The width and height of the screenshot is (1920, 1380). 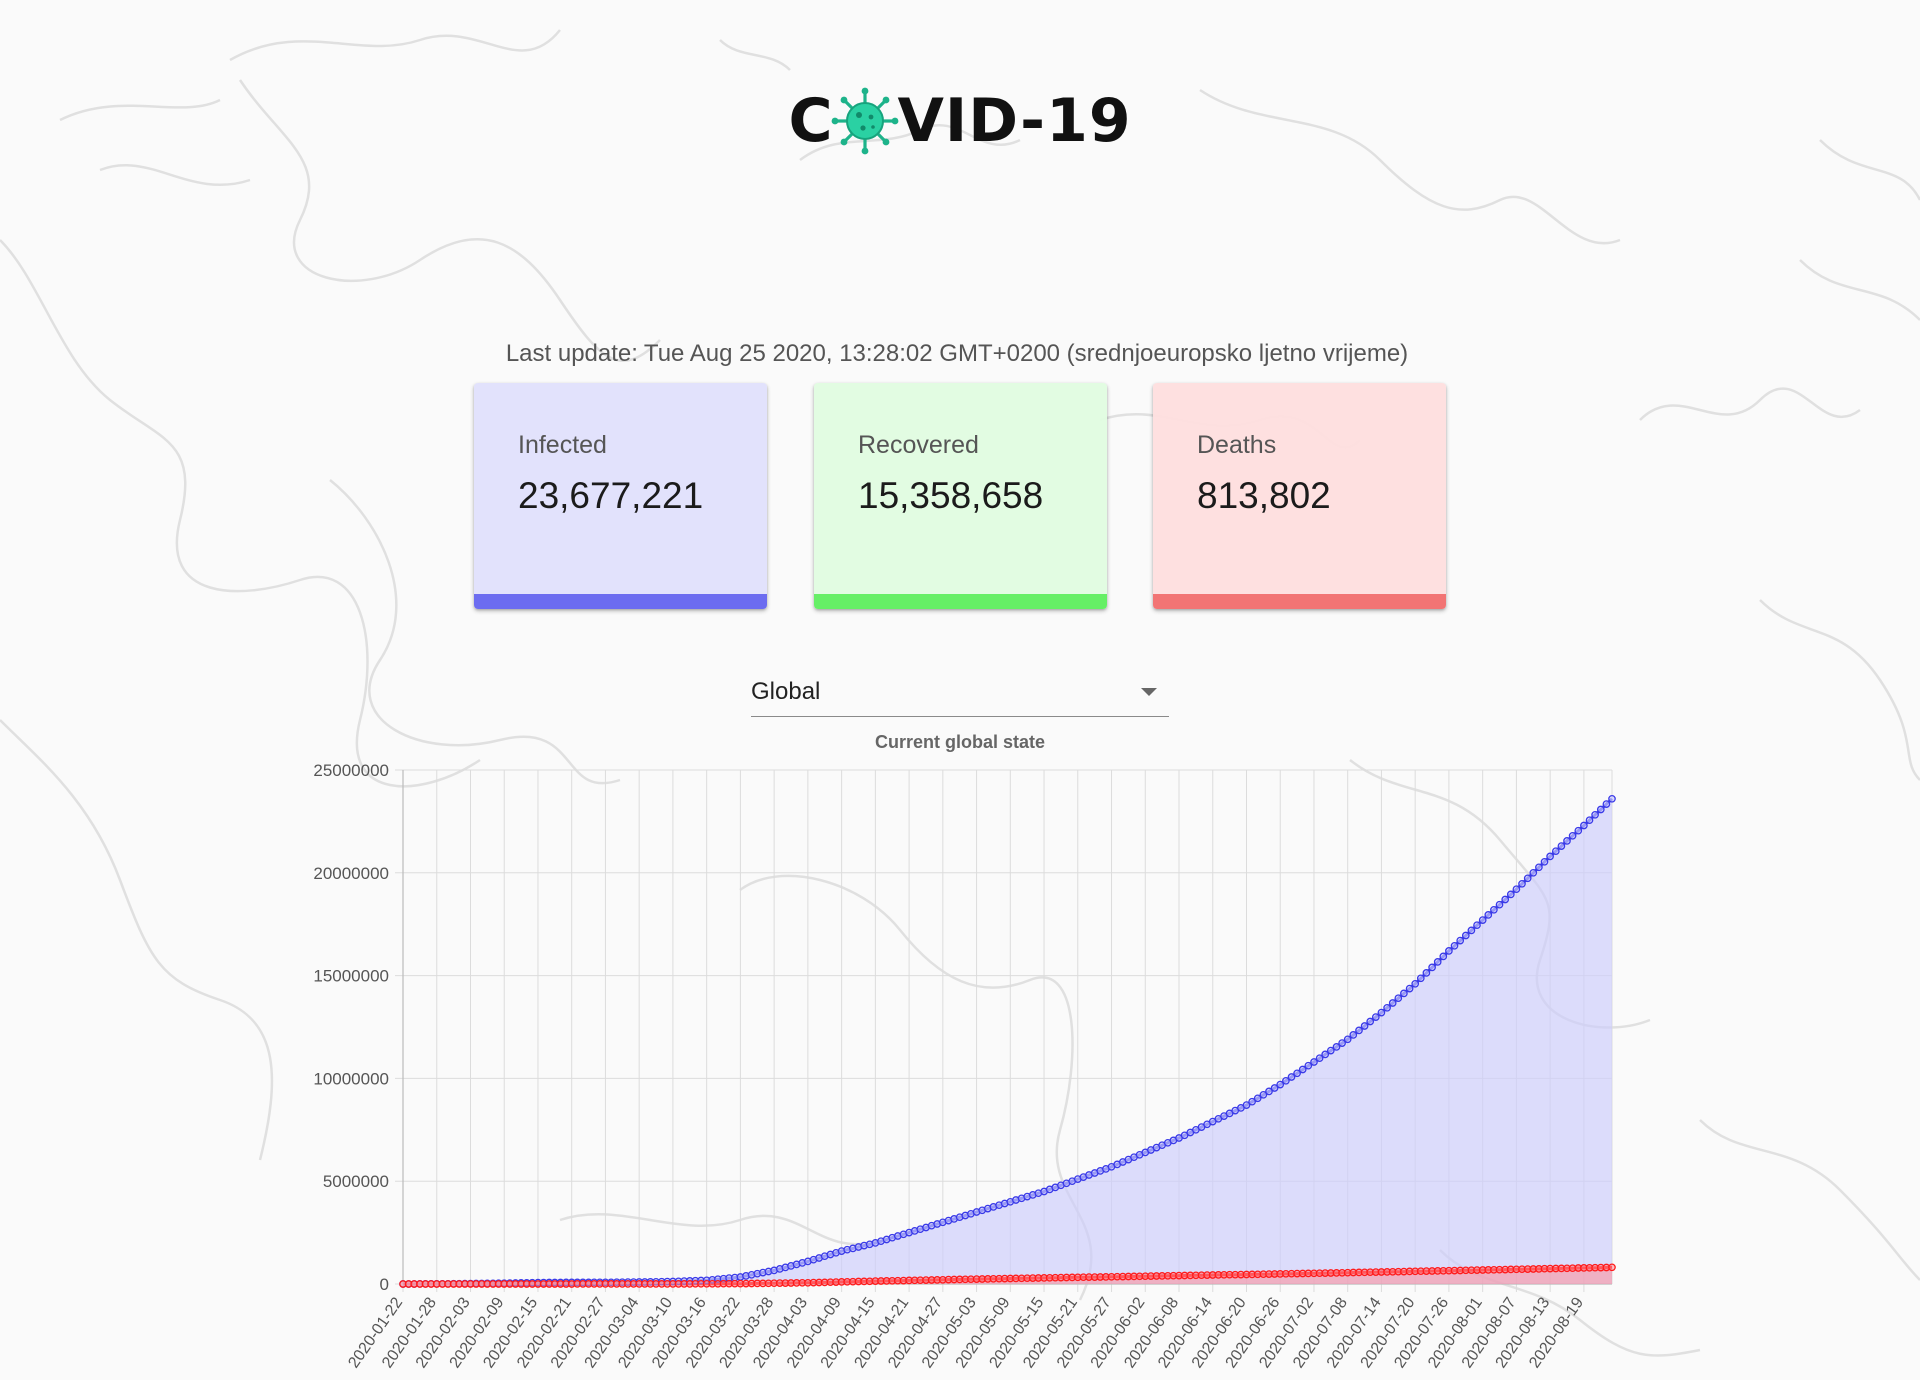 I want to click on virus-icon, so click(x=865, y=121).